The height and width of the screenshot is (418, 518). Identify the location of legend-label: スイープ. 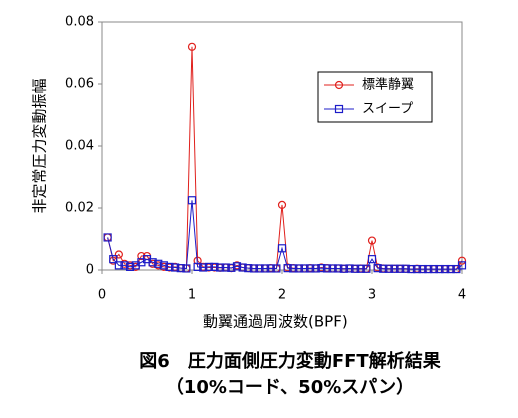
(387, 109).